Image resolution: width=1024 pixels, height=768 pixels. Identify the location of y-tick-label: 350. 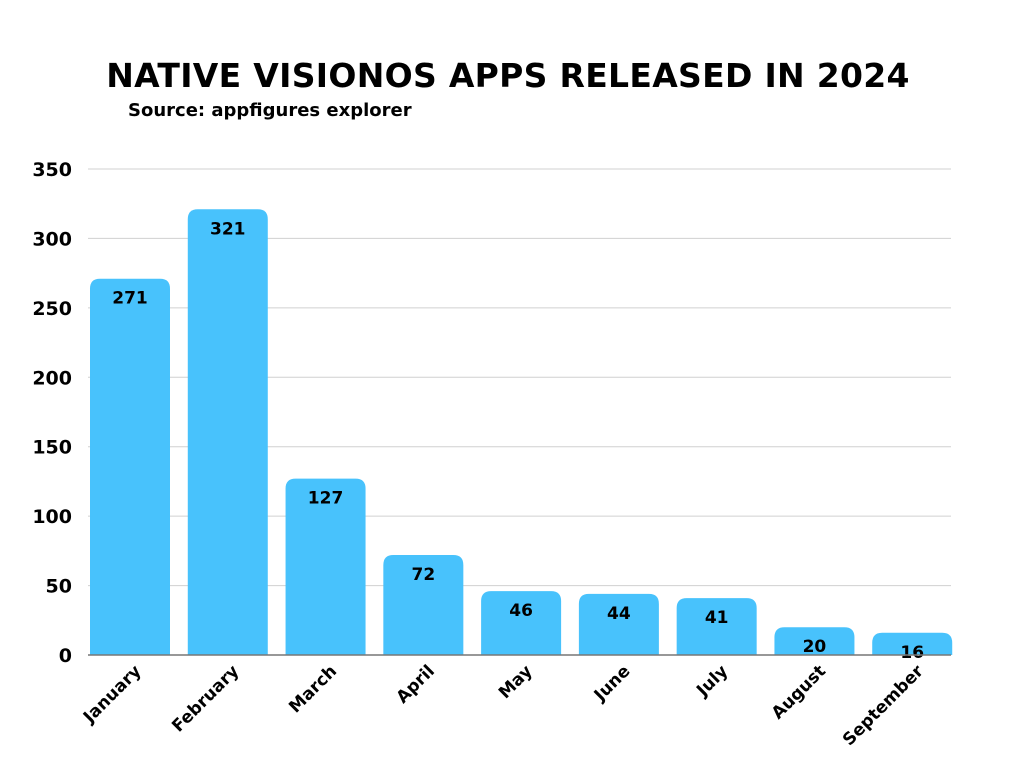
(52, 170).